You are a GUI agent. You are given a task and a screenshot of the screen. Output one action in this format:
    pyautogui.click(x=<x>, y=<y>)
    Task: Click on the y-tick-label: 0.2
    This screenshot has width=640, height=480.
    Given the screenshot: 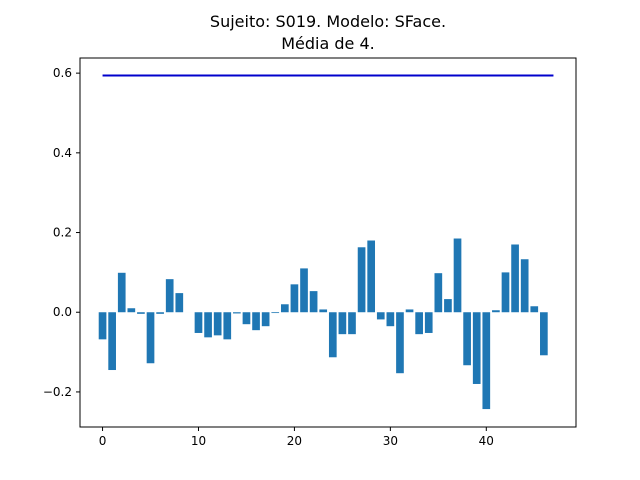 What is the action you would take?
    pyautogui.click(x=62, y=233)
    